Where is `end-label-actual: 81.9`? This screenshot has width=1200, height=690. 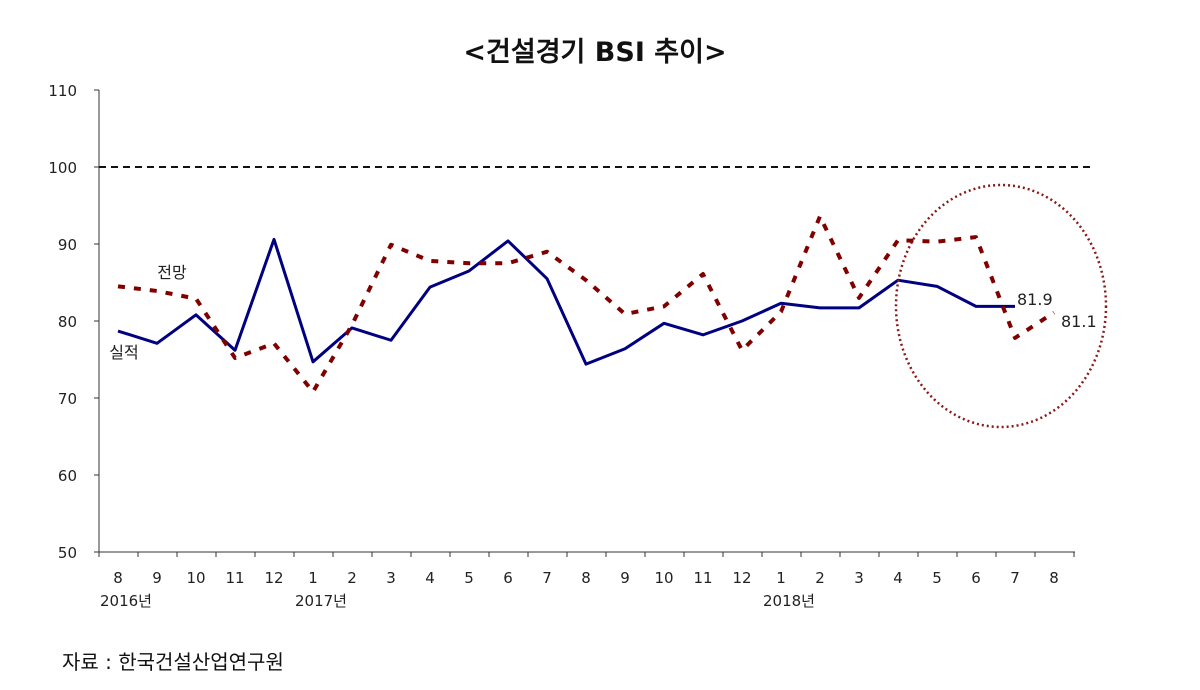 end-label-actual: 81.9 is located at coordinates (1035, 299).